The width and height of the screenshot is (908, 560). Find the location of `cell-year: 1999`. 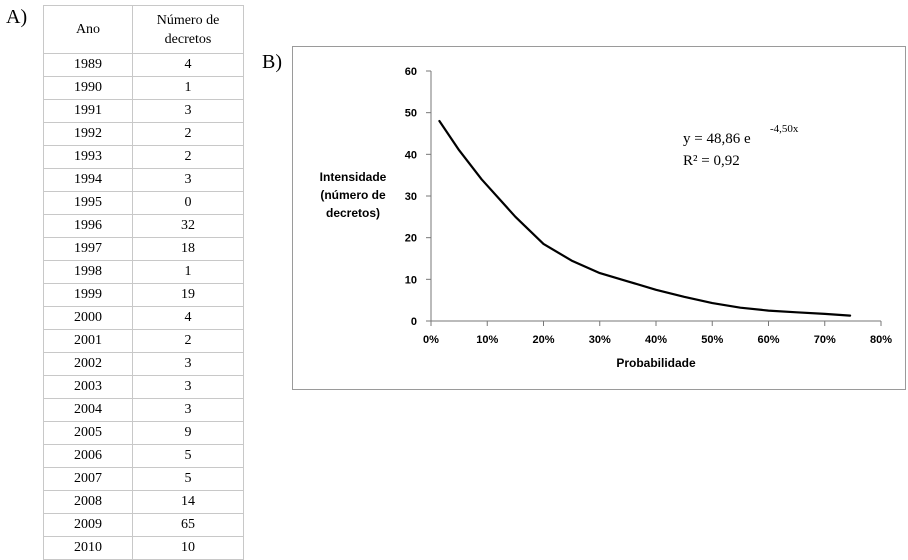

cell-year: 1999 is located at coordinates (88, 295).